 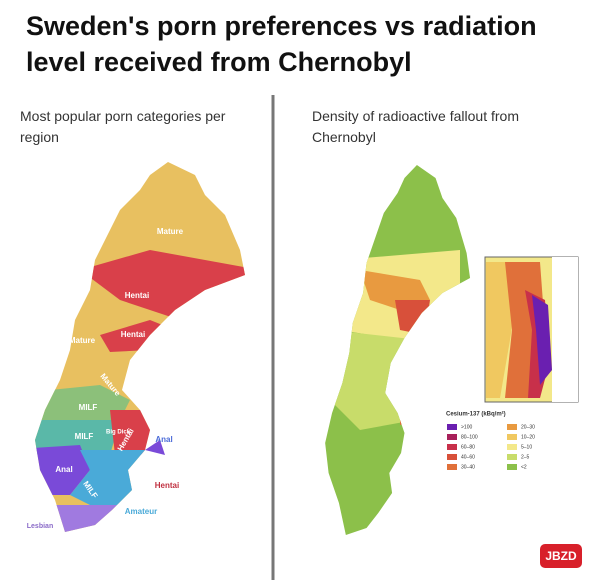 I want to click on legend-label: 40–60, so click(x=468, y=457).